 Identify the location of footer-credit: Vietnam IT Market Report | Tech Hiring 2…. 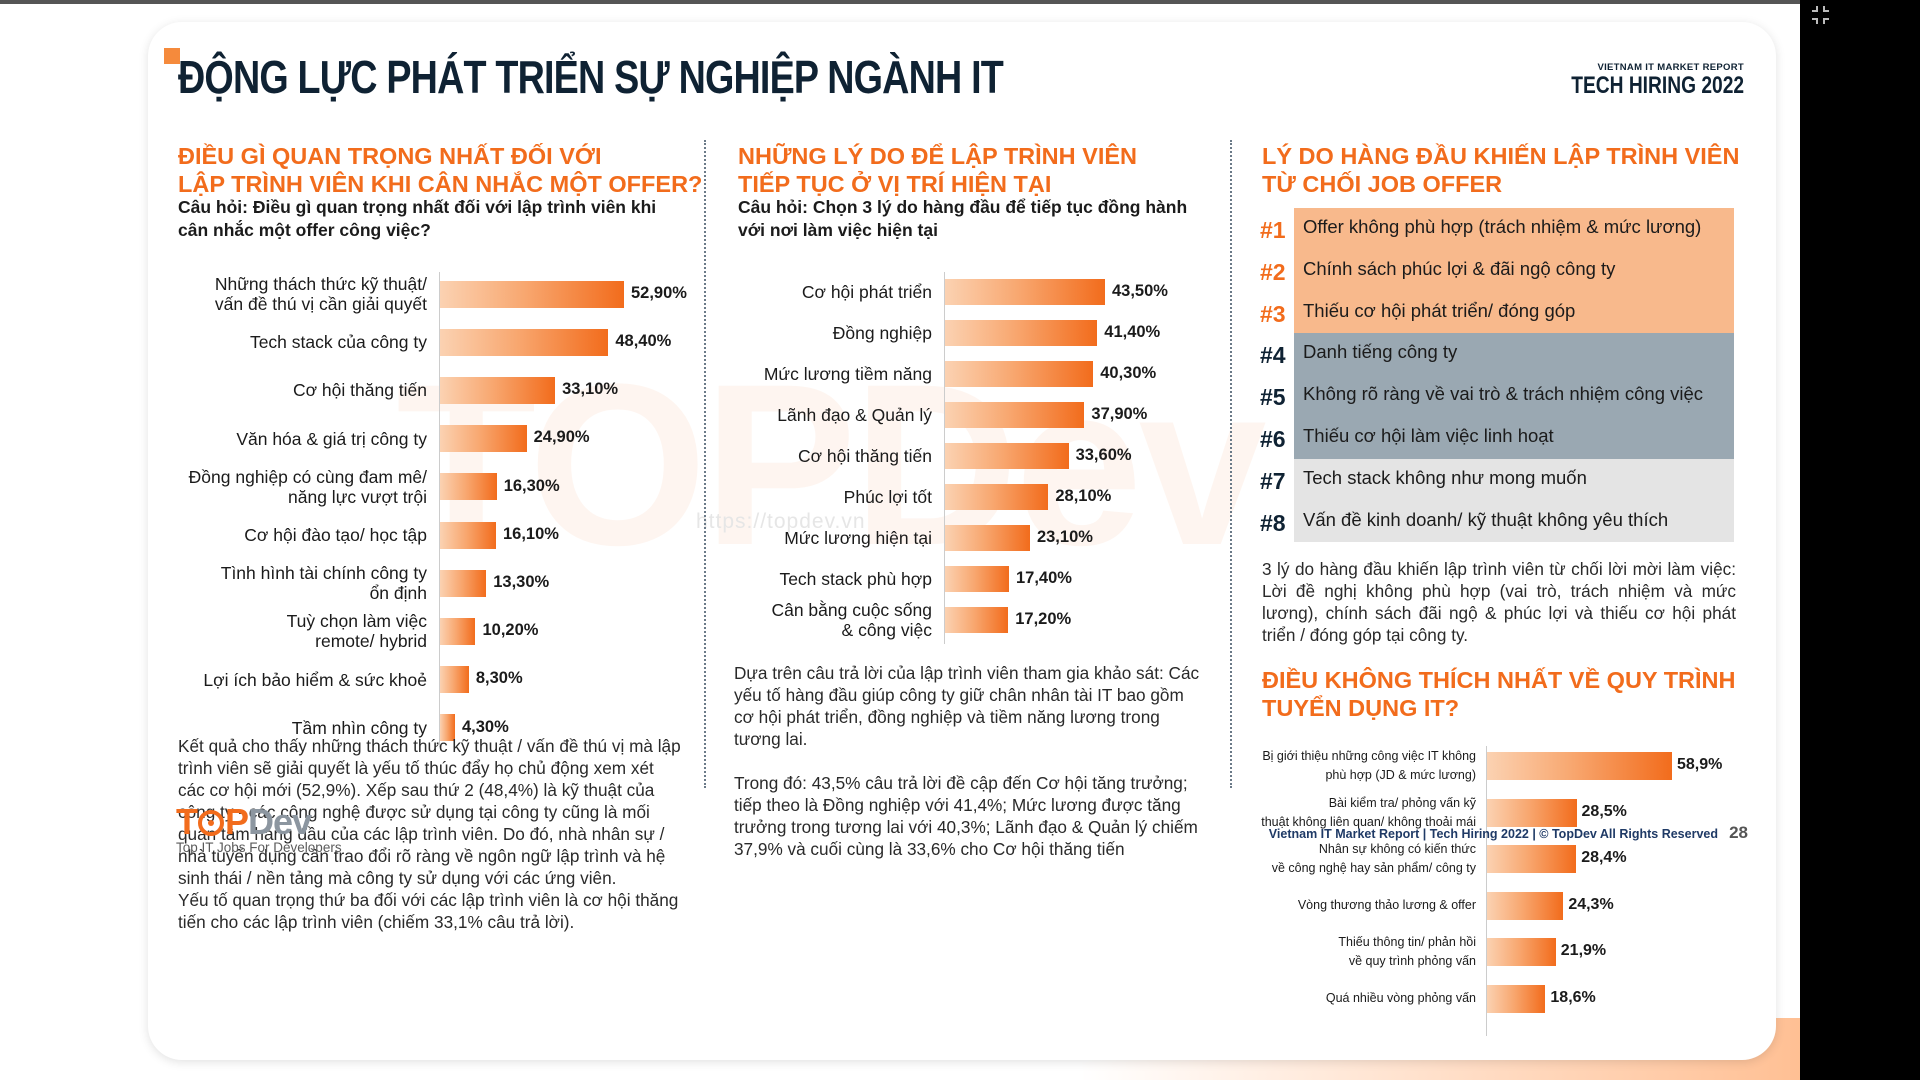
(1493, 834).